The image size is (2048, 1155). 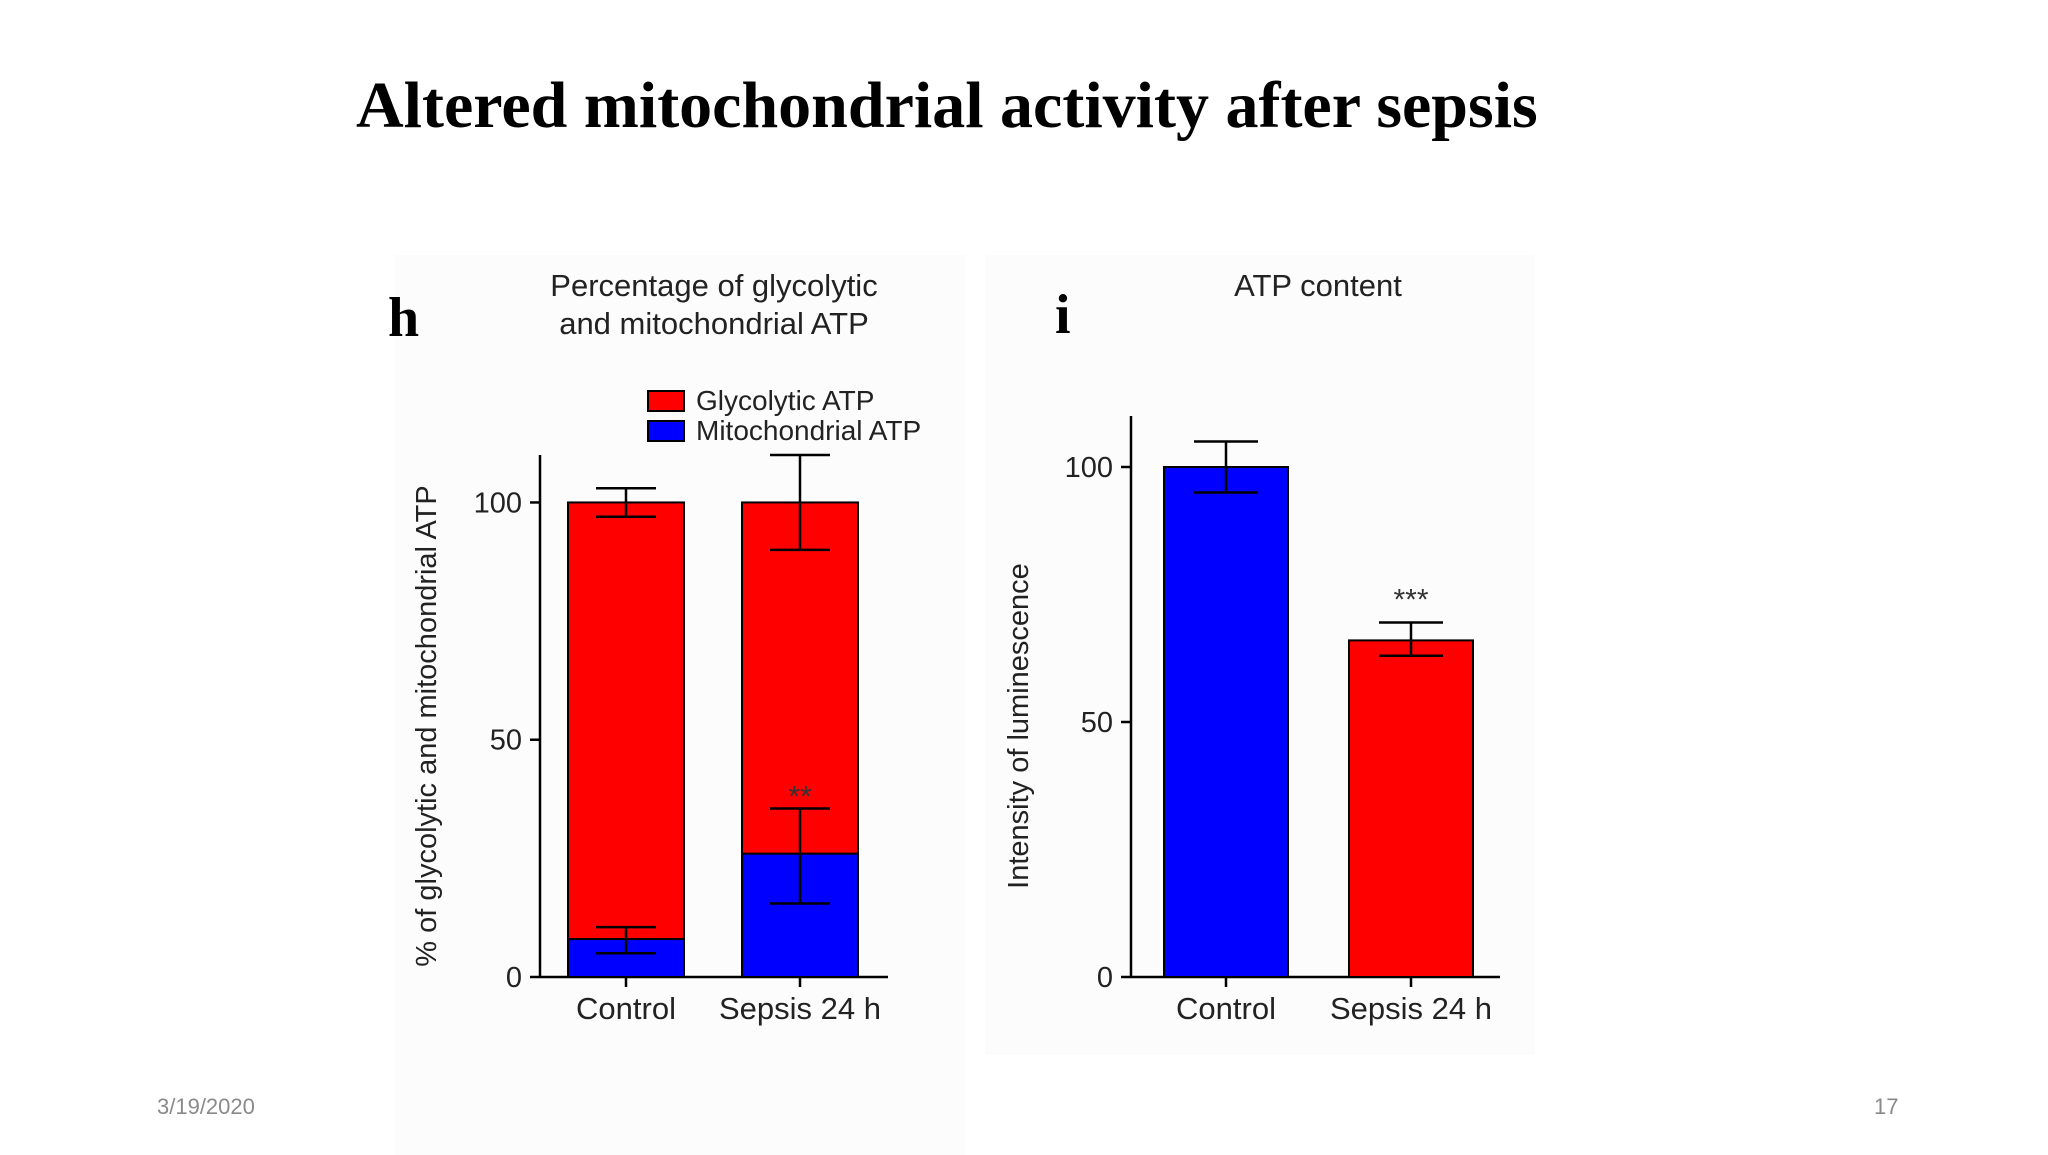 What do you see at coordinates (626, 1008) in the screenshot?
I see `chart-h-x-tick-label-1: Control` at bounding box center [626, 1008].